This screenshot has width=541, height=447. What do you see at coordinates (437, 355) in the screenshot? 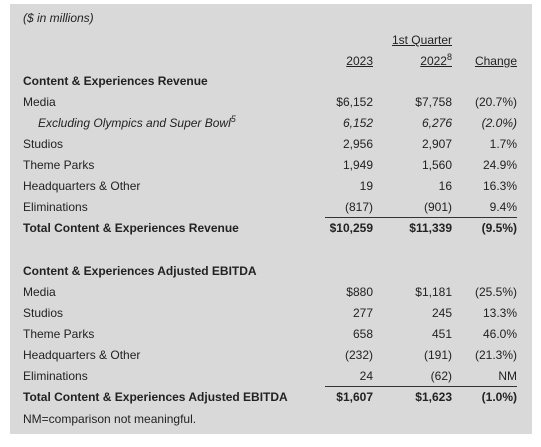
I see `cell: (191)` at bounding box center [437, 355].